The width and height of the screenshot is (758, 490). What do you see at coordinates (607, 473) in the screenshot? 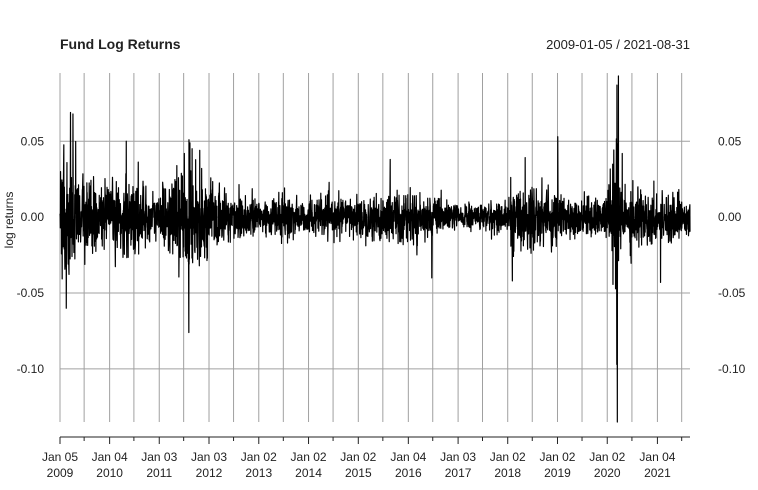
I see `x-tick-label-year: 2020` at bounding box center [607, 473].